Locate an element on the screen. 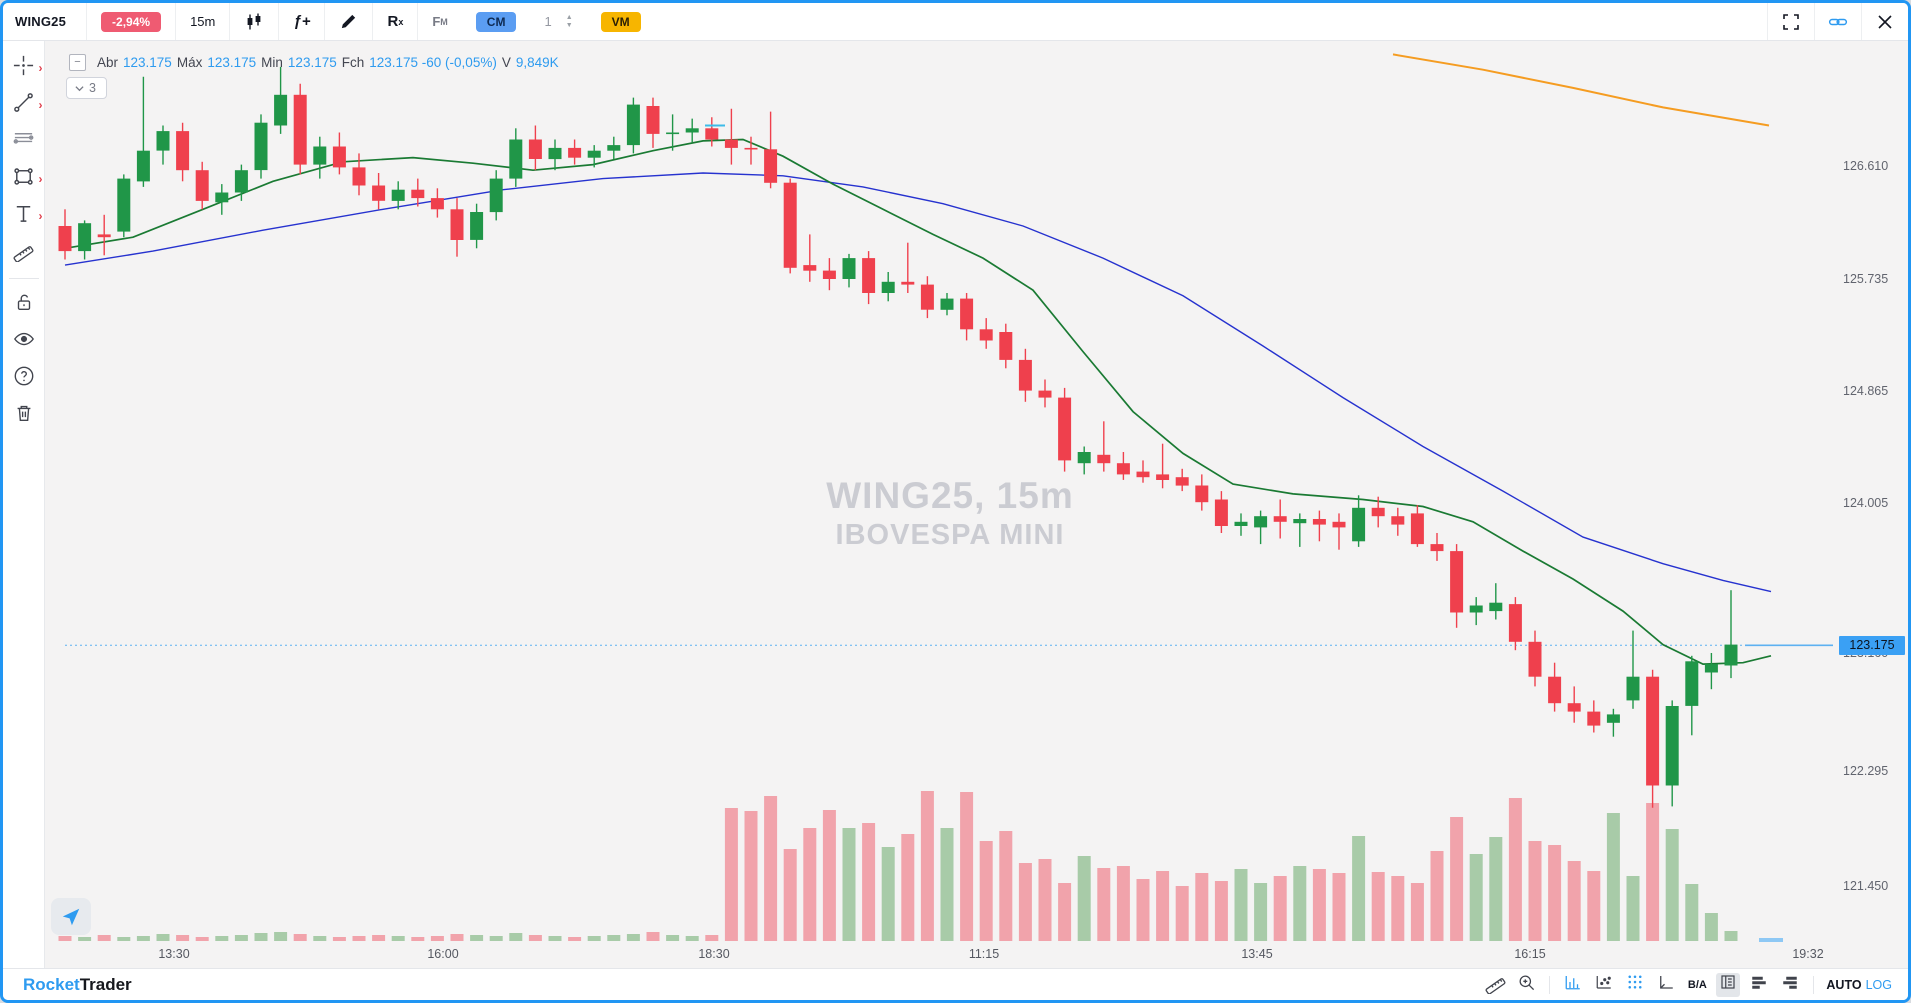  status-button-zoom-in is located at coordinates (1526, 985).